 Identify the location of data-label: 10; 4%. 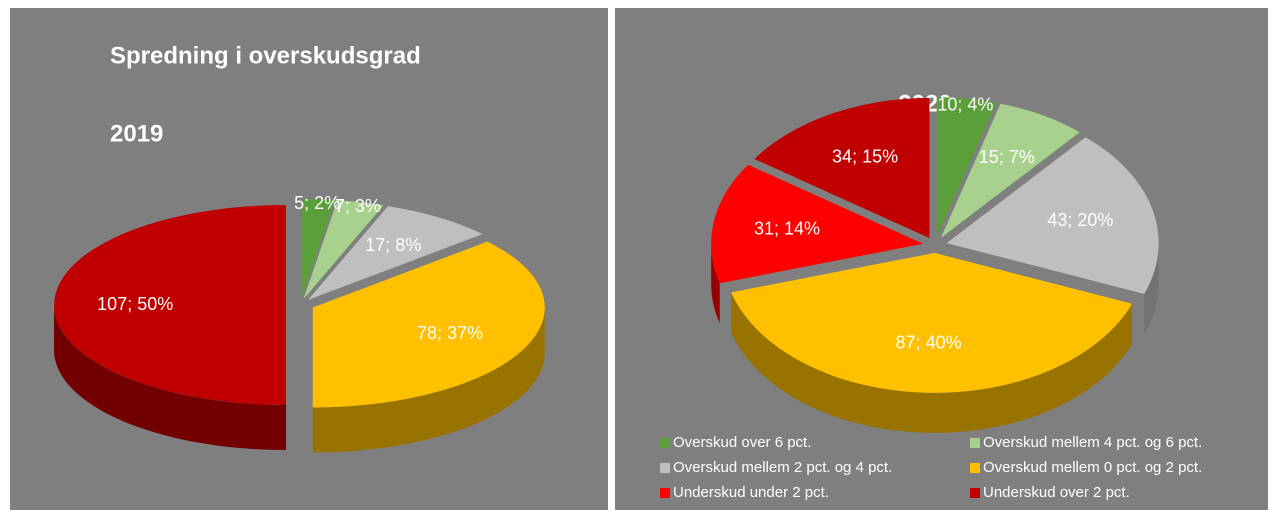
(965, 104).